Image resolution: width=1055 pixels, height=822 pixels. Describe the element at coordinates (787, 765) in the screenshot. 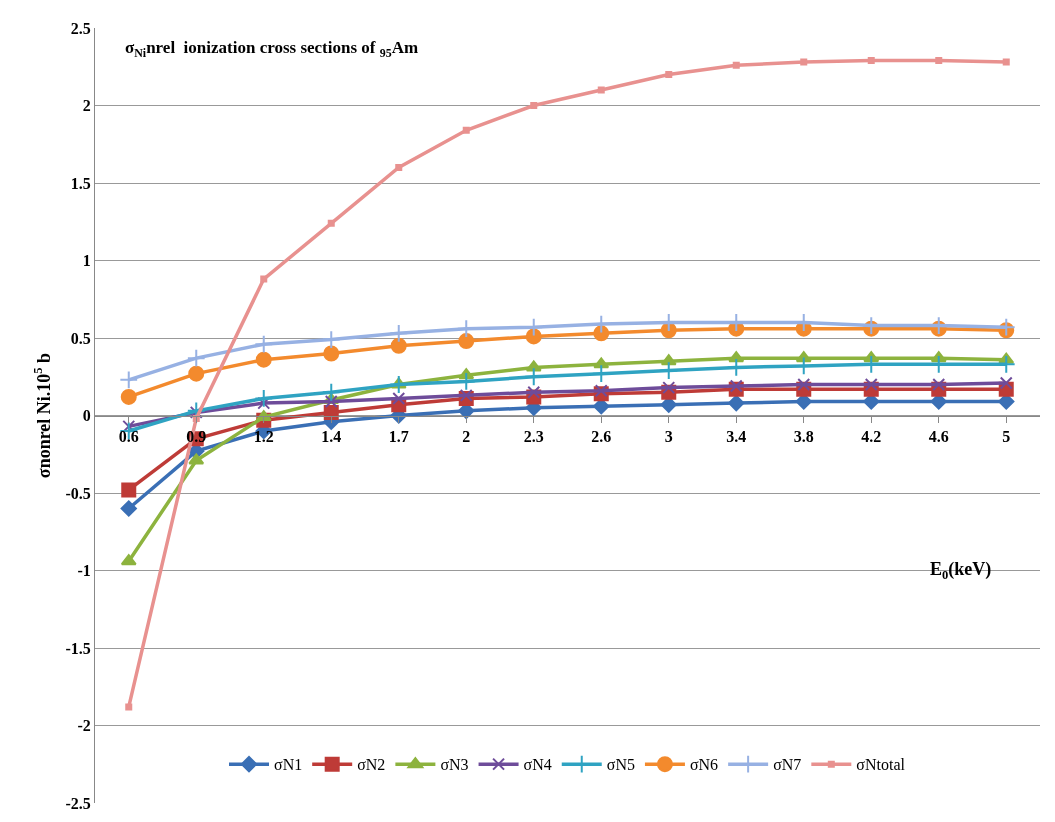

I see `legend-label: σN7` at that location.